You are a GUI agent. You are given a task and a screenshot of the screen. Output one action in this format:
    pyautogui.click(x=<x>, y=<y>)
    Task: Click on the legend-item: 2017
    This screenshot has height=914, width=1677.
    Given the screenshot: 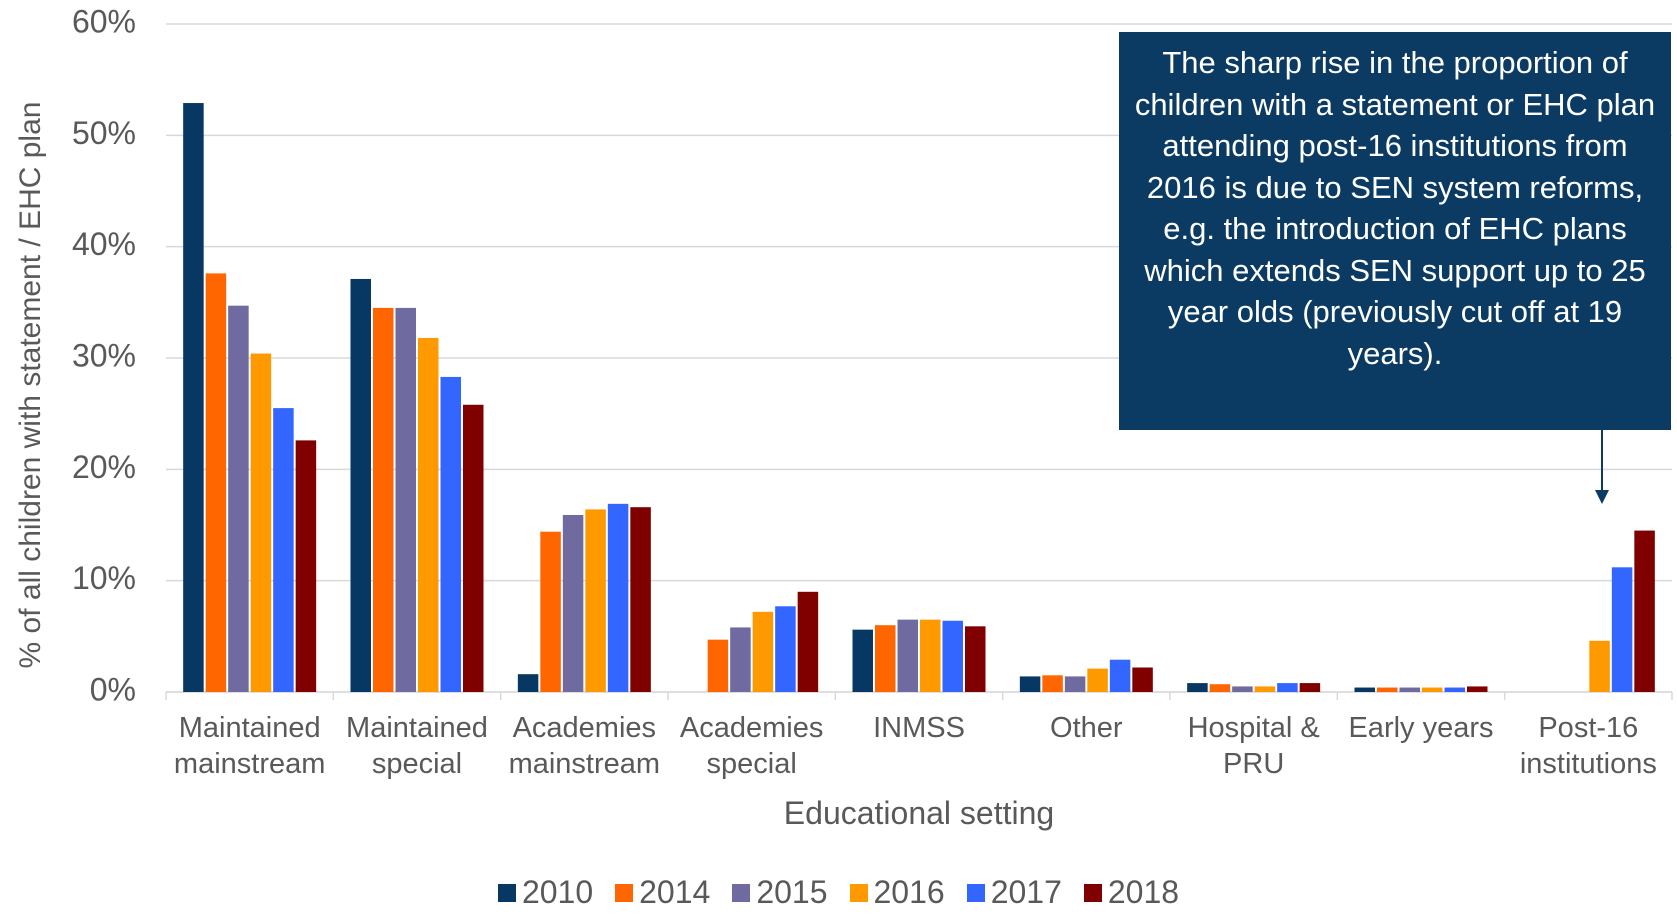 What is the action you would take?
    pyautogui.click(x=1014, y=892)
    